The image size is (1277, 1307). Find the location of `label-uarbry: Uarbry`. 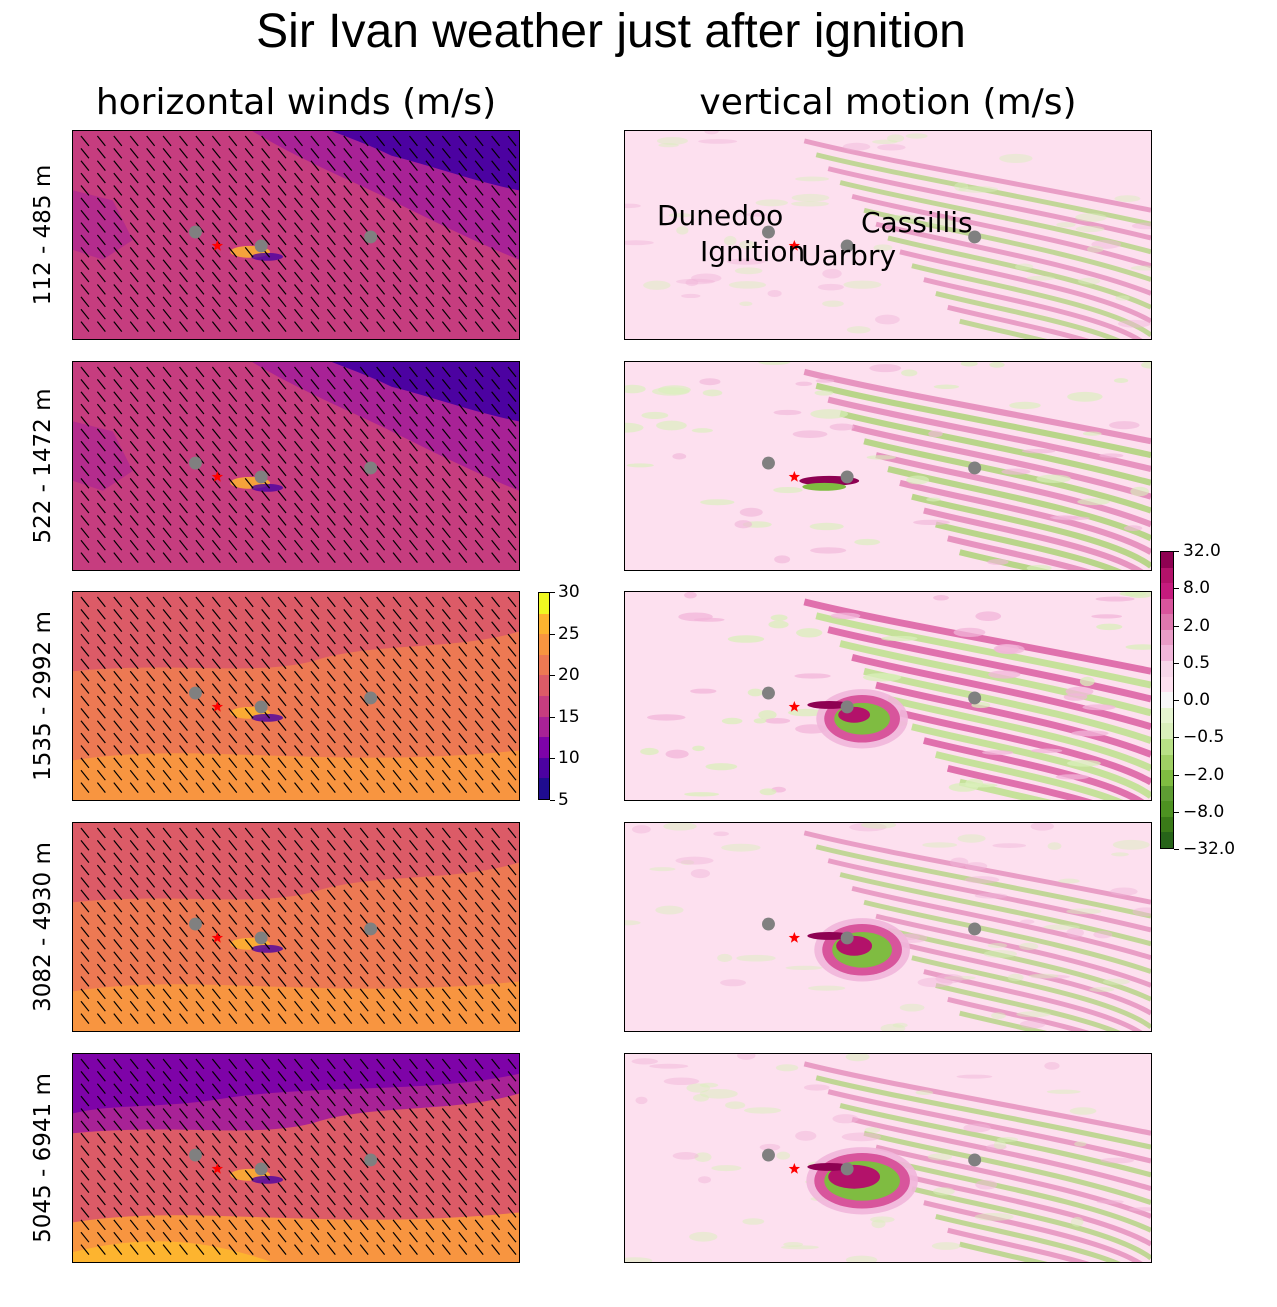

label-uarbry: Uarbry is located at coordinates (849, 255).